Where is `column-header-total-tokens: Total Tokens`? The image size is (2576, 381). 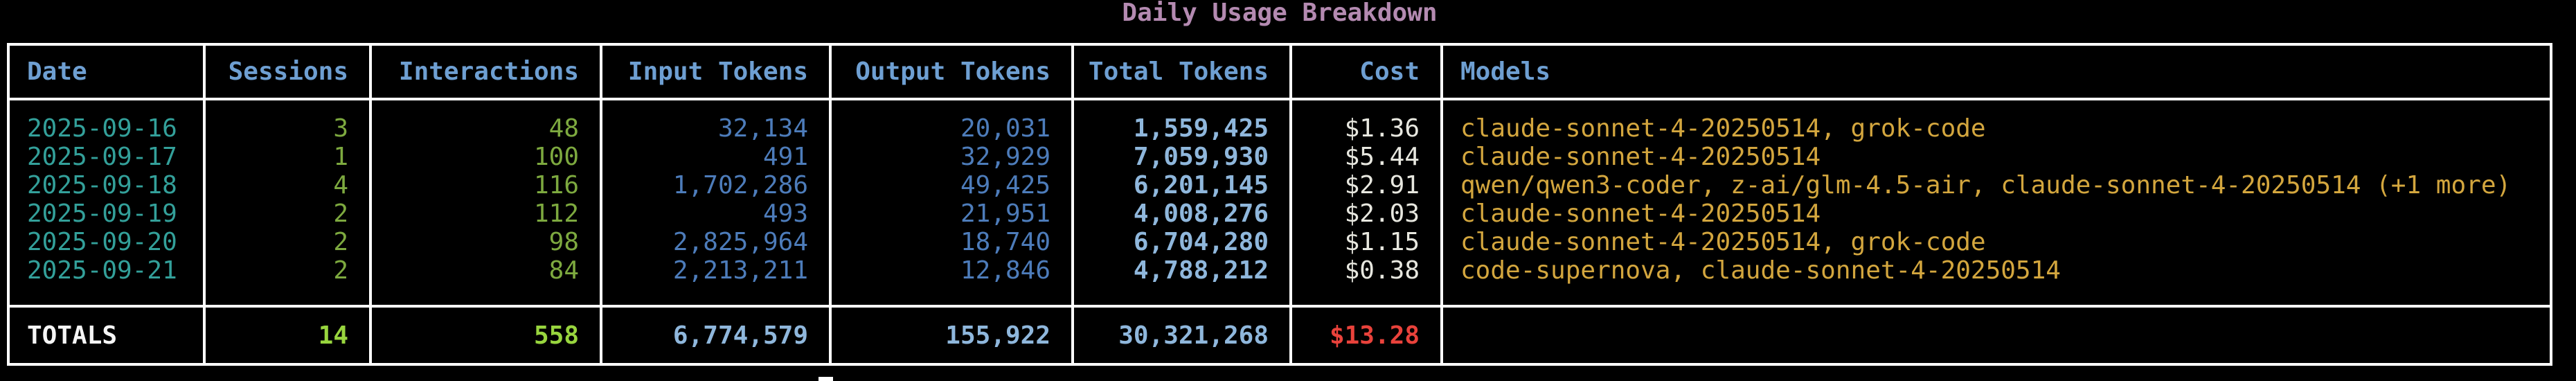
column-header-total-tokens: Total Tokens is located at coordinates (1183, 72).